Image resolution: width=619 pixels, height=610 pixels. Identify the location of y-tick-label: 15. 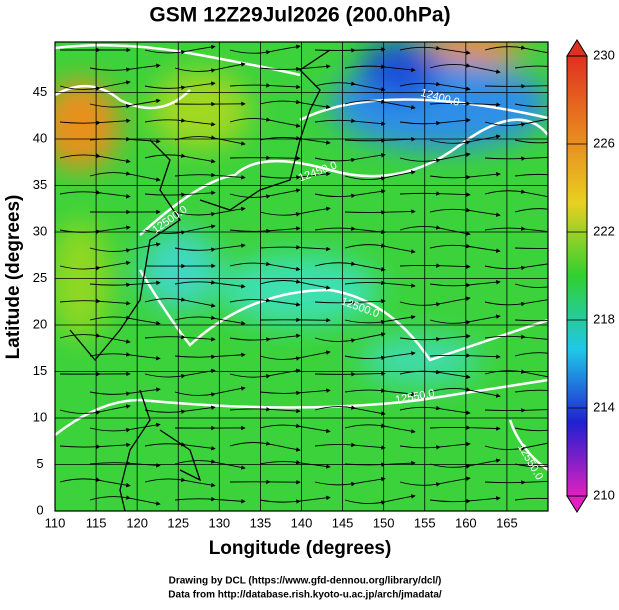
(40, 370).